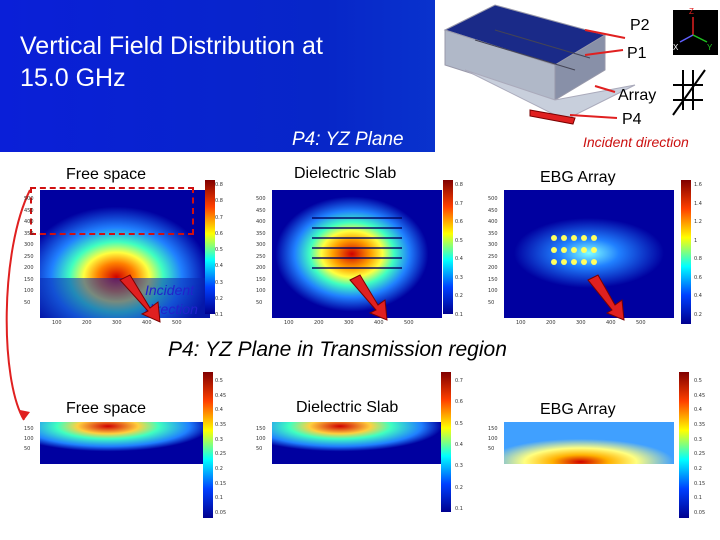  What do you see at coordinates (345, 173) in the screenshot?
I see `row1-label-dielectric: Dielectric Slab` at bounding box center [345, 173].